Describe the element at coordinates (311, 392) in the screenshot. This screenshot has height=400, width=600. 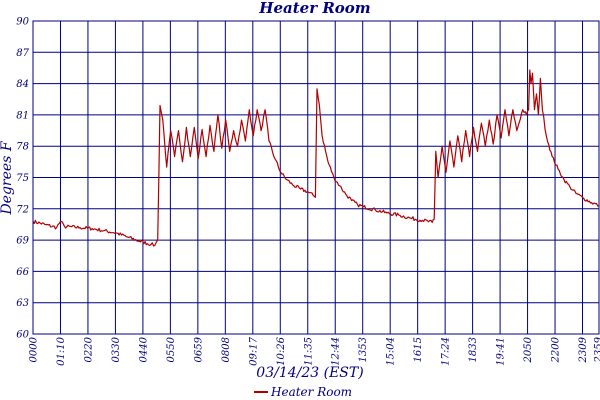
I see `legend-label: Heater Room` at that location.